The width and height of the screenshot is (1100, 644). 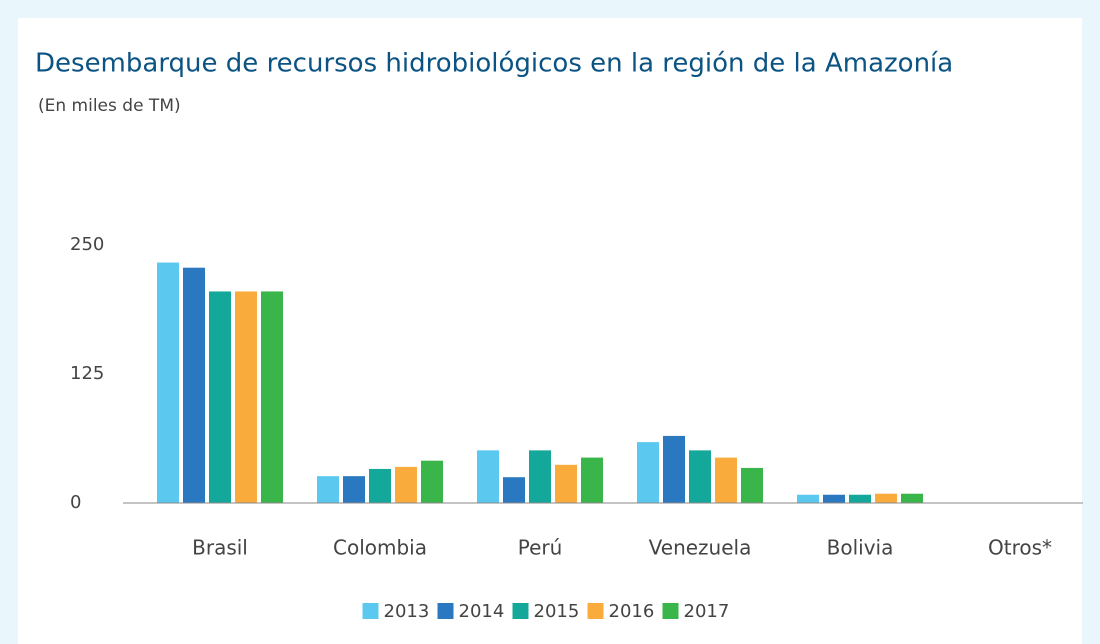 What do you see at coordinates (700, 548) in the screenshot?
I see `x-tick-label: Venezuela` at bounding box center [700, 548].